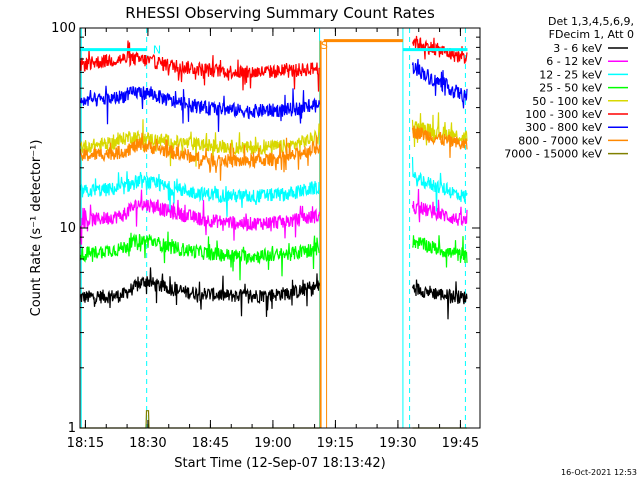  I want to click on legend-label-4: 50 - 100 keV, so click(567, 101).